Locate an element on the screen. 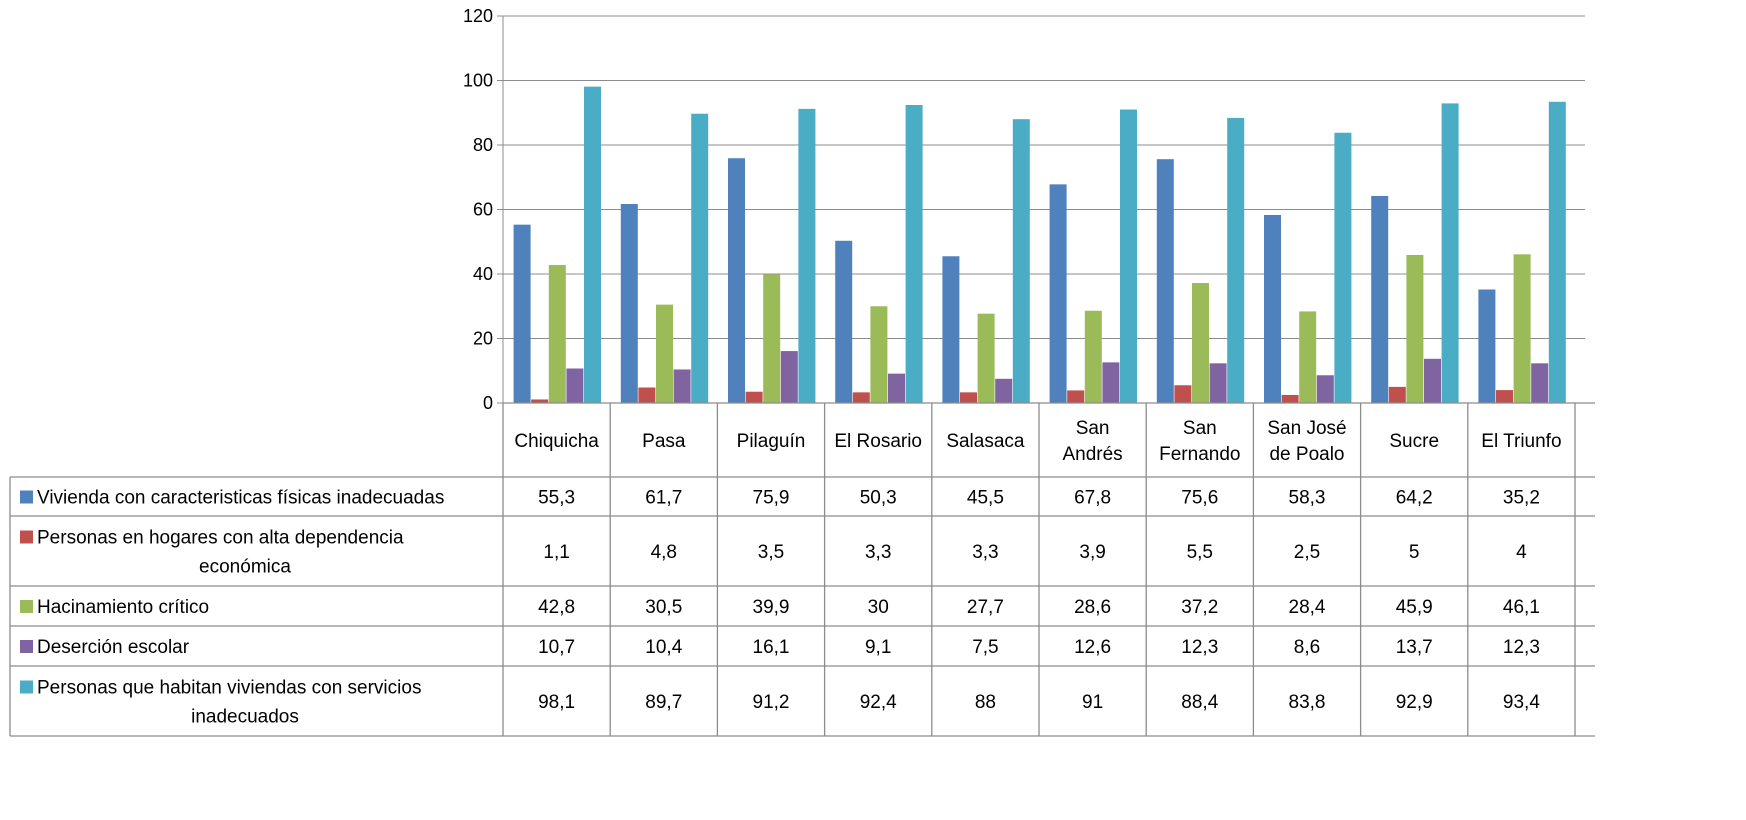 The image size is (1746, 820). y-tick-label: 60 is located at coordinates (483, 210).